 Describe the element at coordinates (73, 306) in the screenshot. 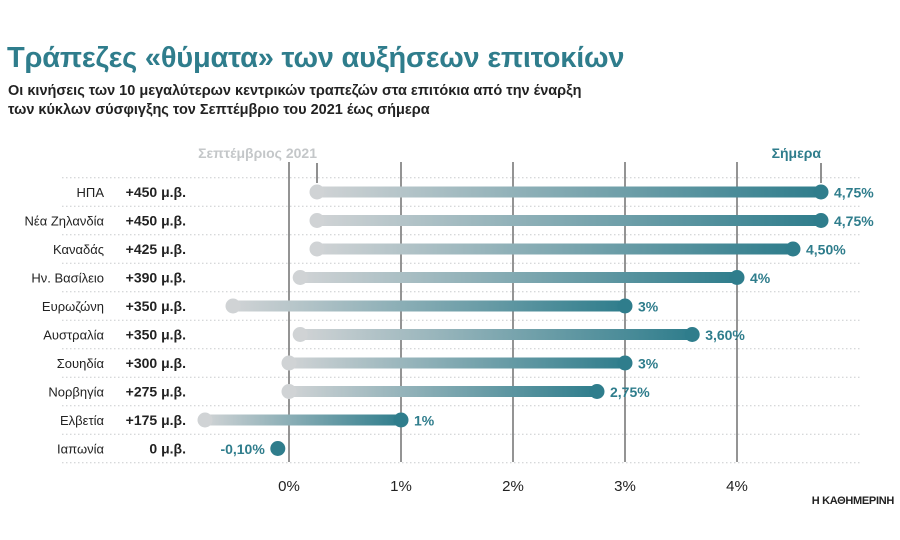

I see `country-label: Ευρωζώνη` at that location.